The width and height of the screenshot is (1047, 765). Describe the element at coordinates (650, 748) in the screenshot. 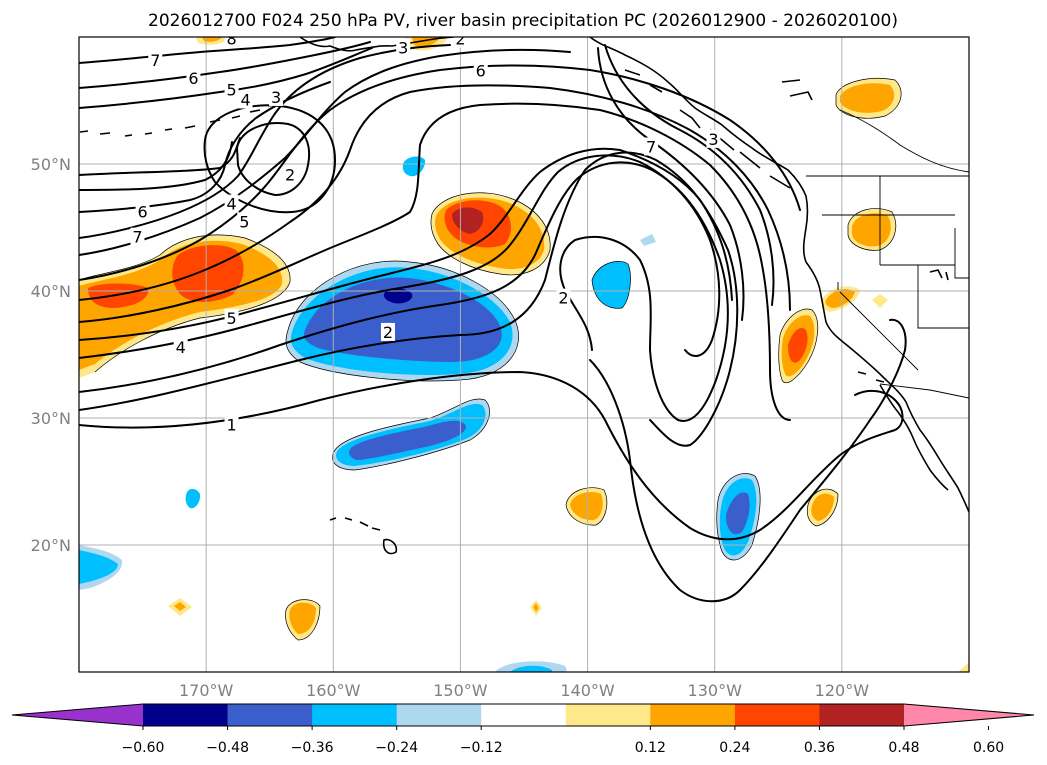

I see `colorbar-tick-label: 0.12` at that location.